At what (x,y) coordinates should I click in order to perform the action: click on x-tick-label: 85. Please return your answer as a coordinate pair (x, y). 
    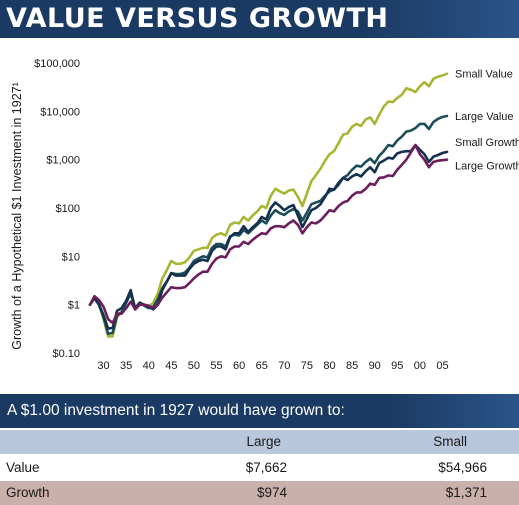
    Looking at the image, I should click on (352, 366).